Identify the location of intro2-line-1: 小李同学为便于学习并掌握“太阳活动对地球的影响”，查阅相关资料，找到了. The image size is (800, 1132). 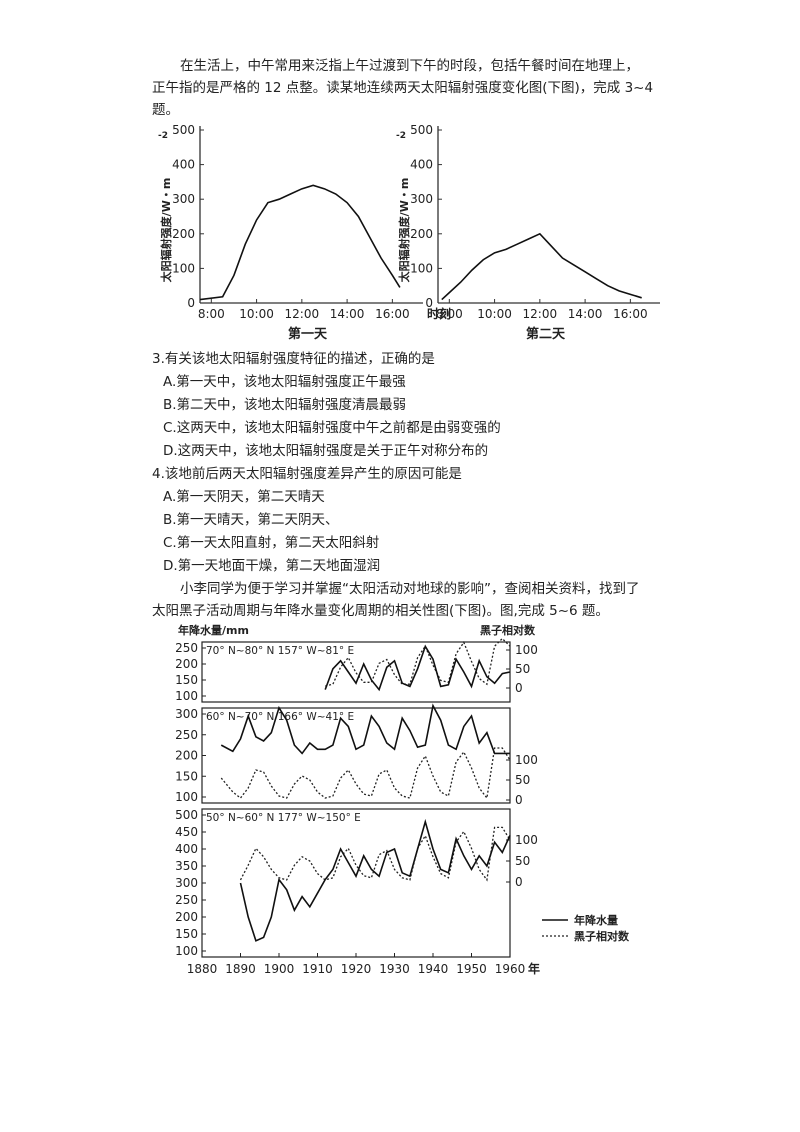
(410, 589).